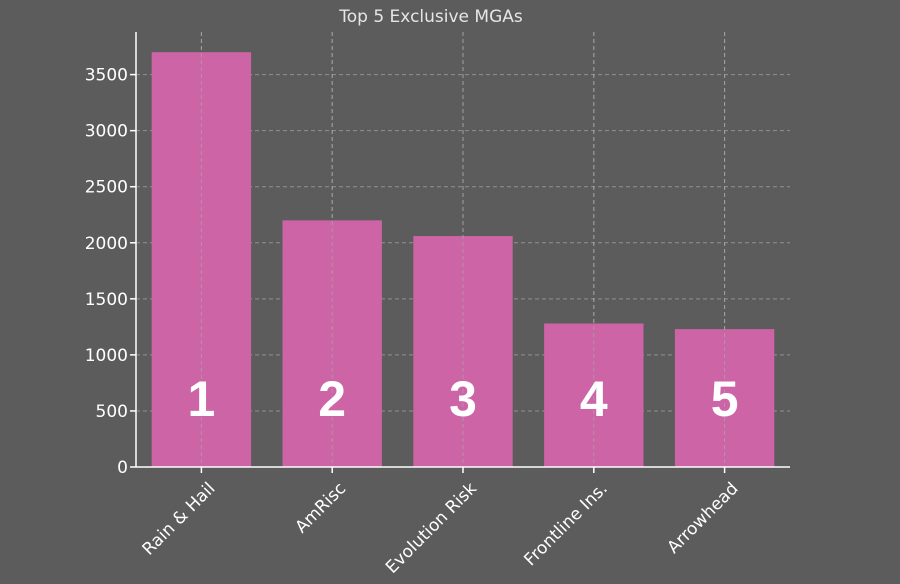  I want to click on y-tick-label: 3000, so click(106, 132).